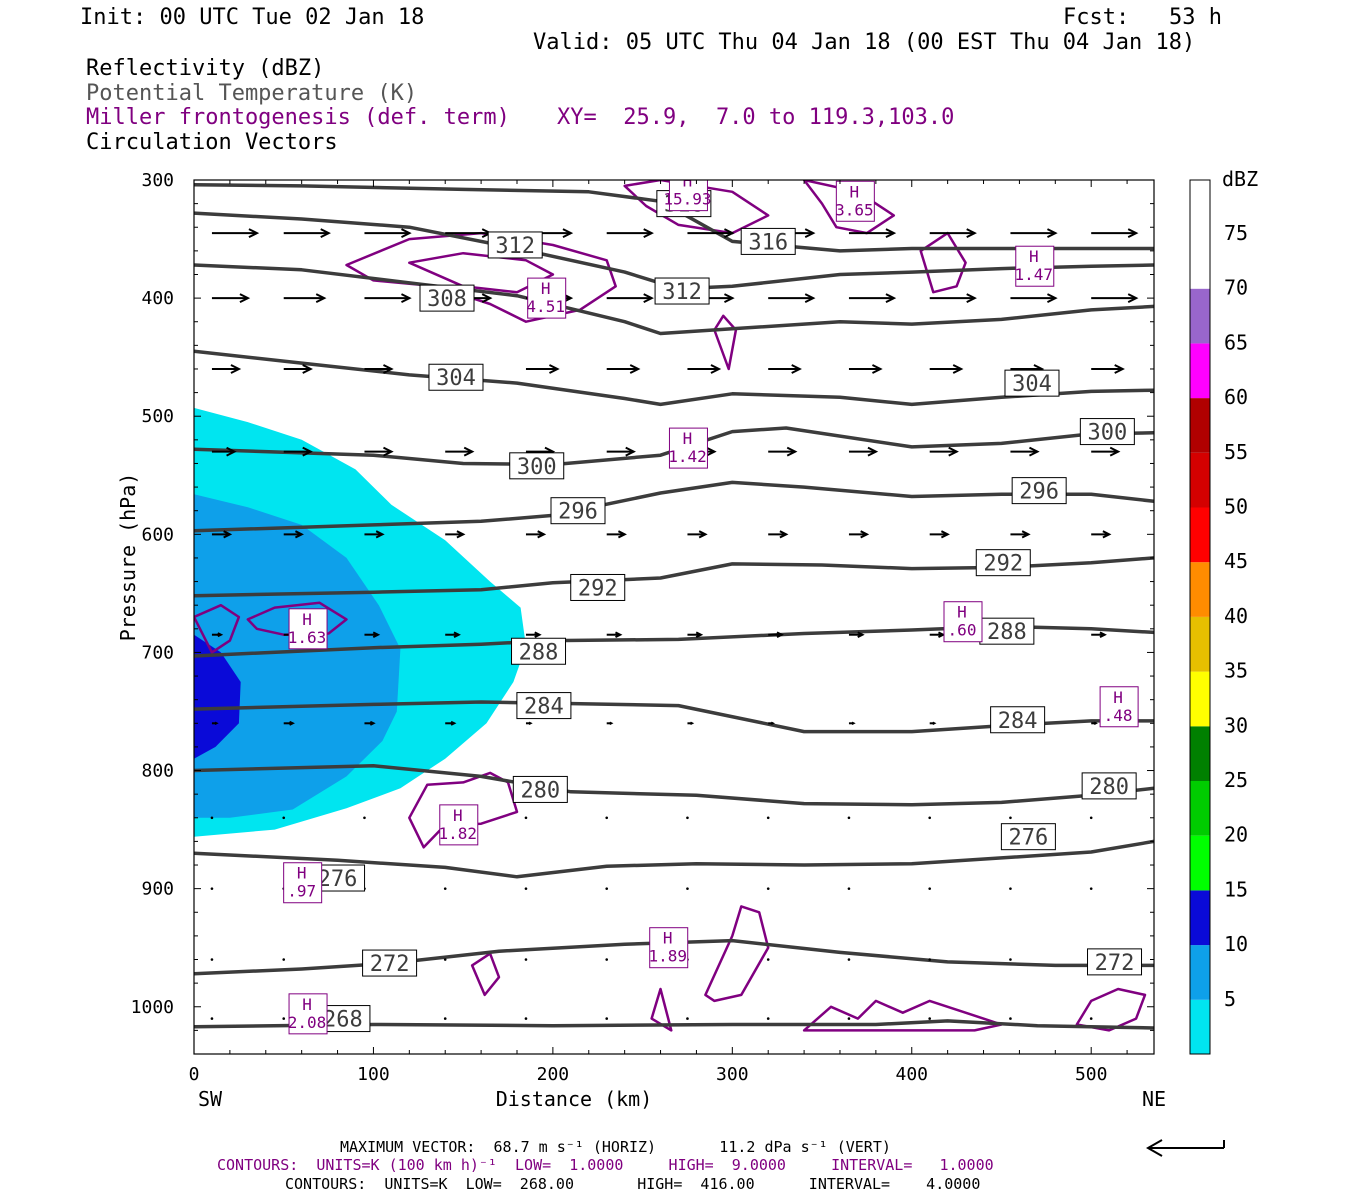  Describe the element at coordinates (458, 833) in the screenshot. I see `fronto-max-value: 1.82` at that location.